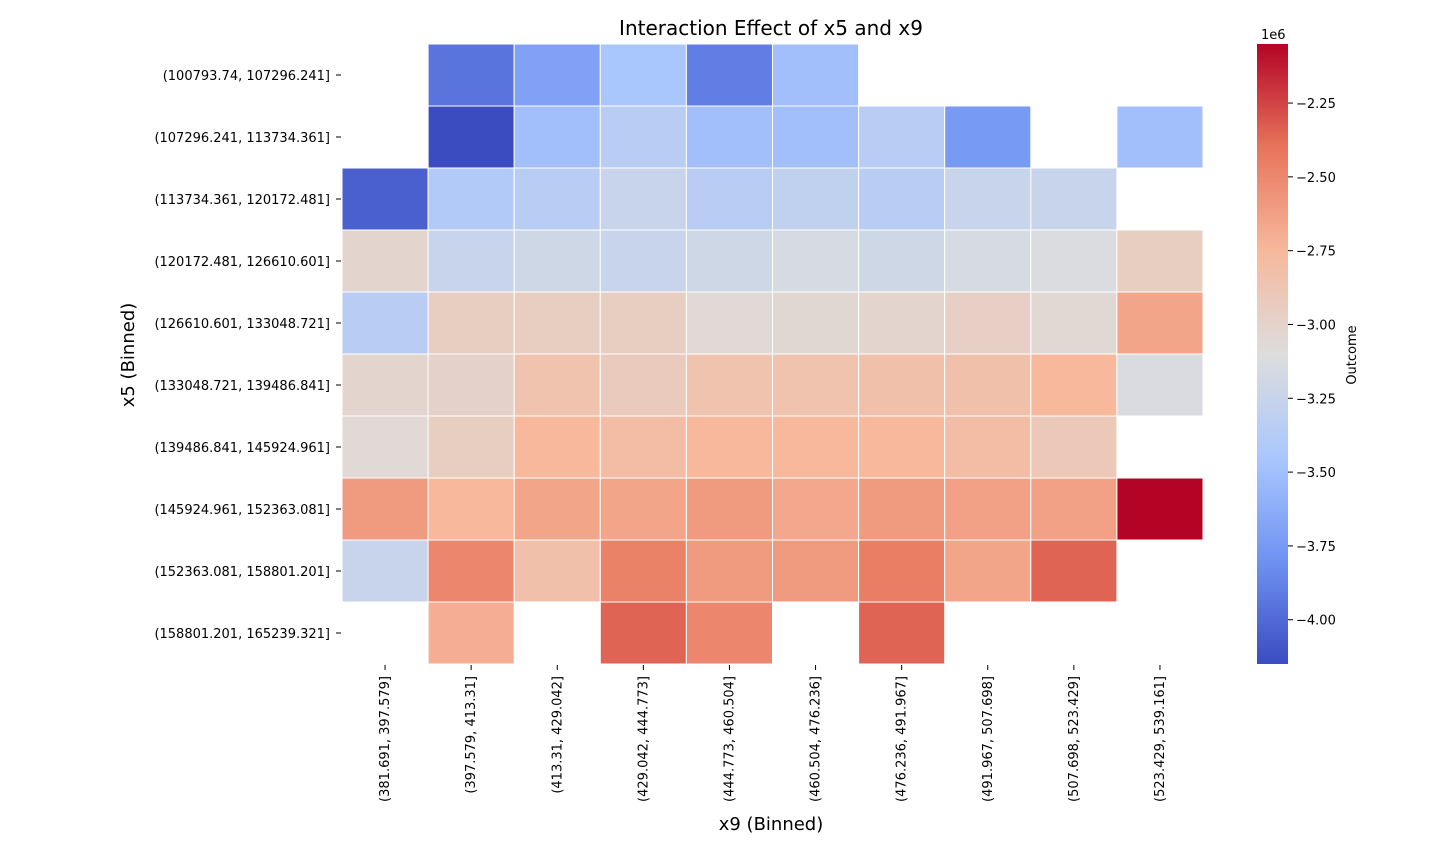 This screenshot has width=1440, height=864. Describe the element at coordinates (471, 735) in the screenshot. I see `x-tick-label: (397.579, 413.31]` at that location.